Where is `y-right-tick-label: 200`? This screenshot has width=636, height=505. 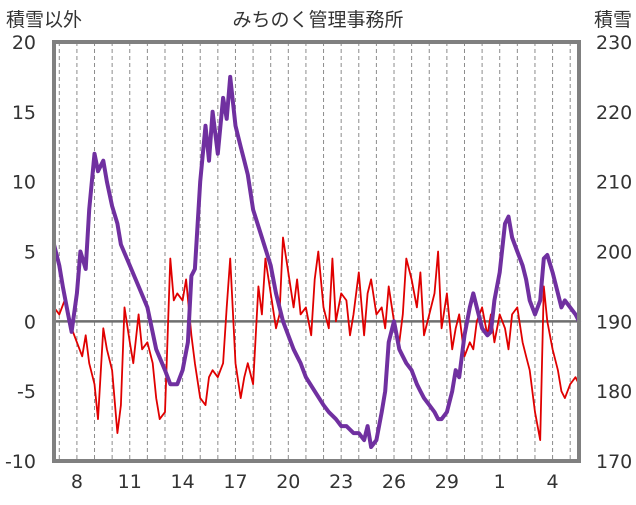
y-right-tick-label: 200 is located at coordinates (614, 253).